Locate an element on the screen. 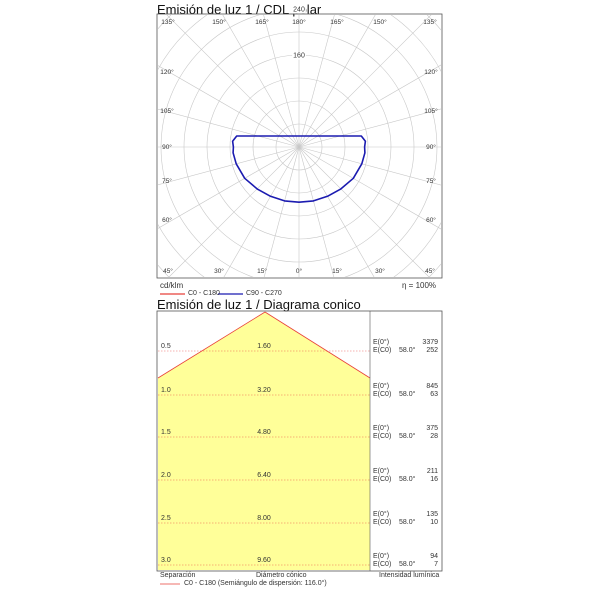 This screenshot has width=600, height=600. separation-value: 1.5 is located at coordinates (166, 432).